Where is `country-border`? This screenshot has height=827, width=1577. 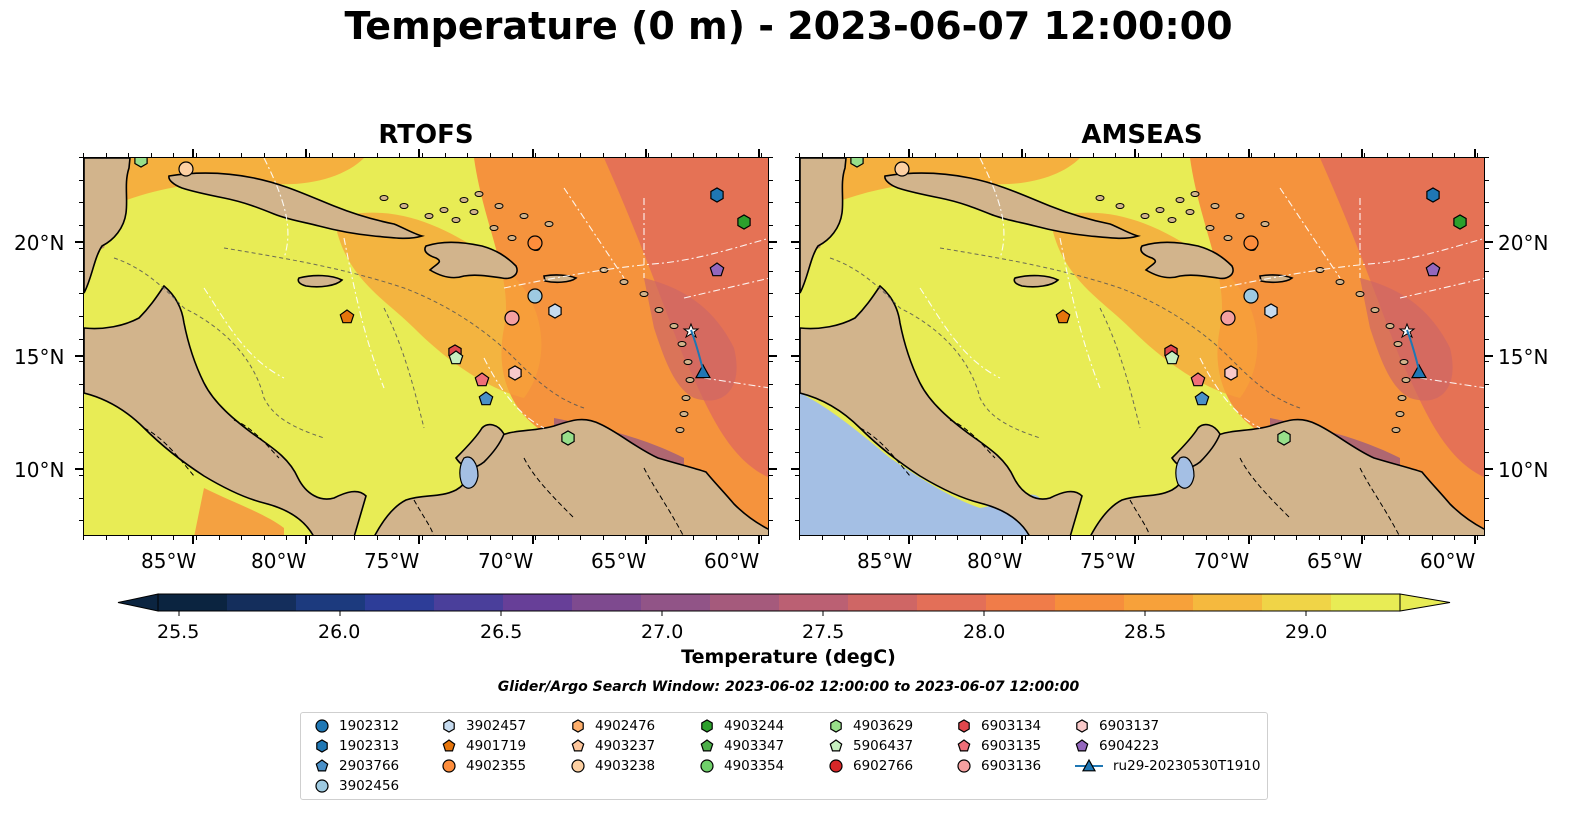 country-border is located at coordinates (413, 477).